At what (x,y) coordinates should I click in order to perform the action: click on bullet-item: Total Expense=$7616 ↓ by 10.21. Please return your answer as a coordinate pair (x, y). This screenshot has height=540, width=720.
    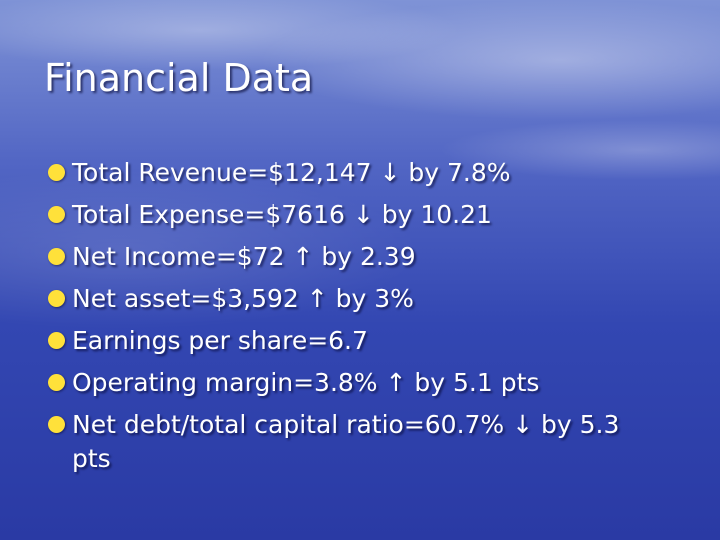
    Looking at the image, I should click on (348, 215).